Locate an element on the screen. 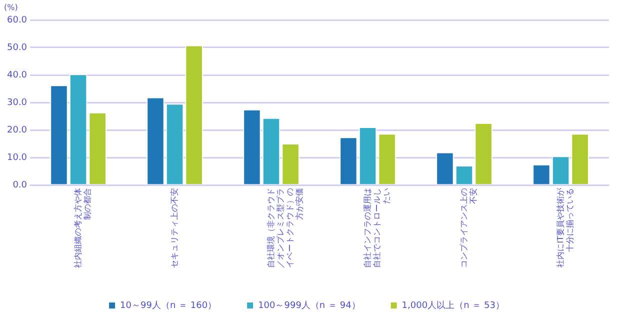 The width and height of the screenshot is (619, 320). y-tick-label: 40.0 is located at coordinates (17, 75).